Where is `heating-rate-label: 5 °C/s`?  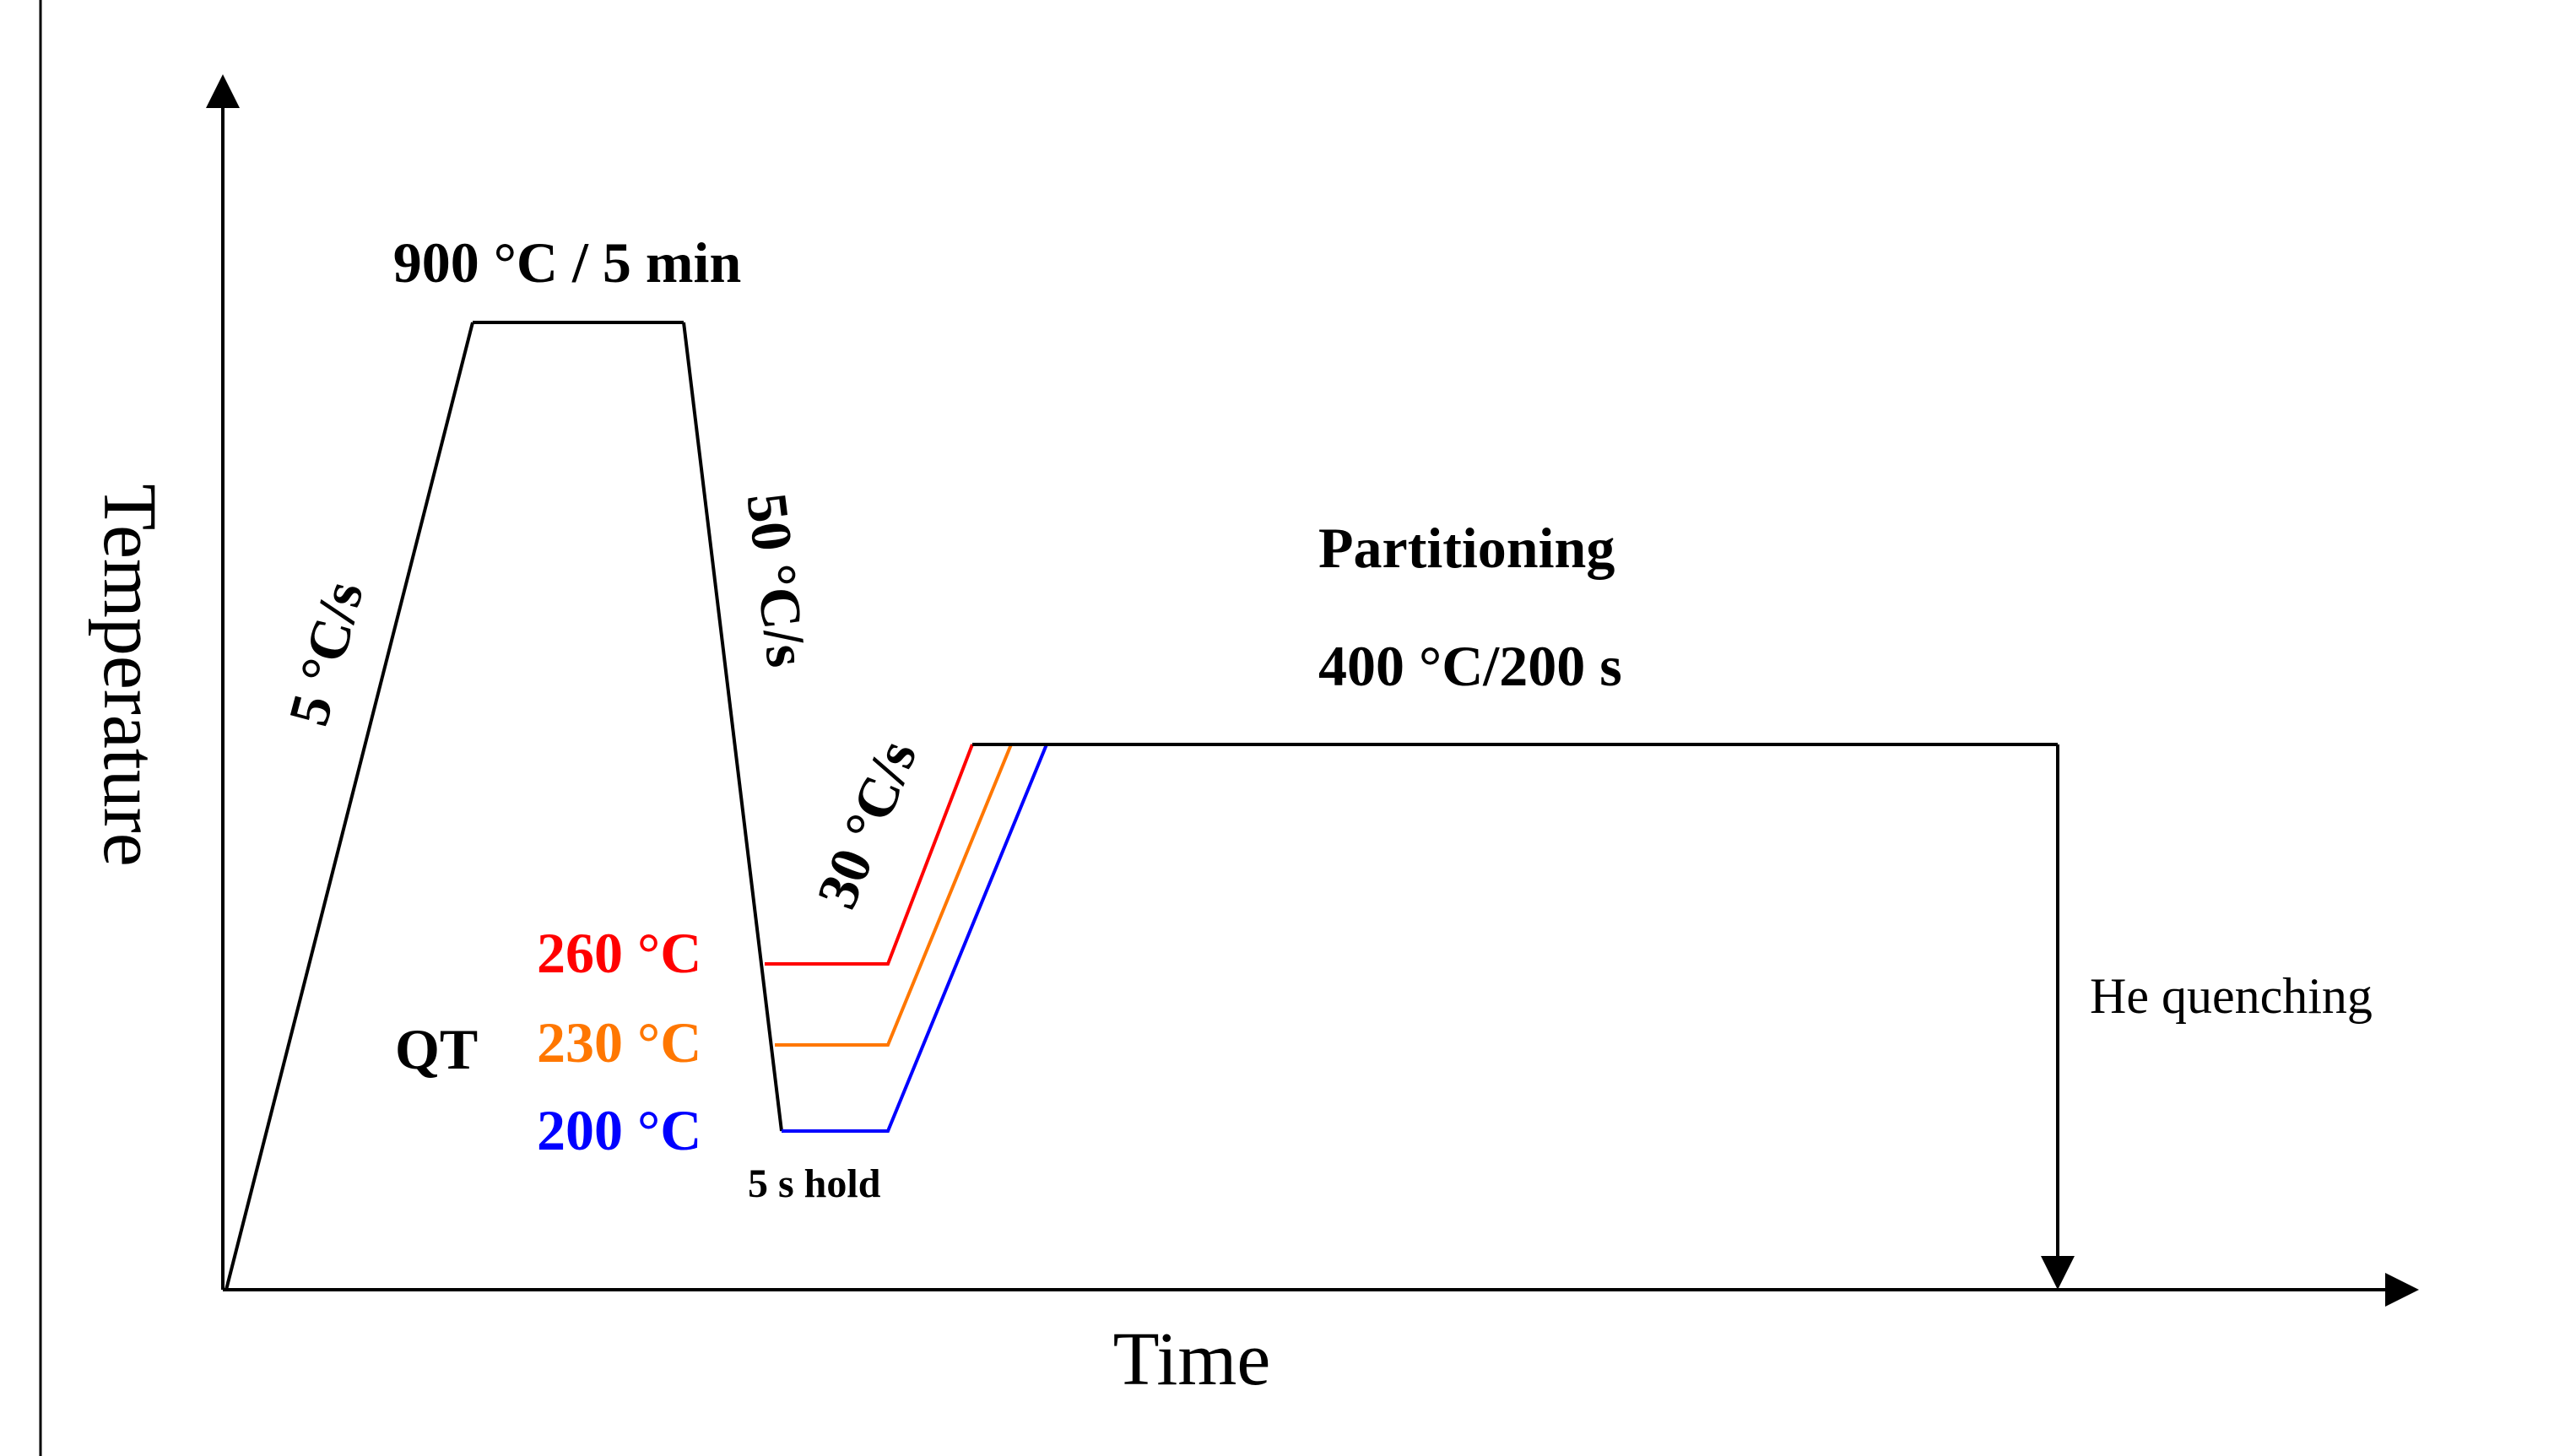 heating-rate-label: 5 °C/s is located at coordinates (326, 653).